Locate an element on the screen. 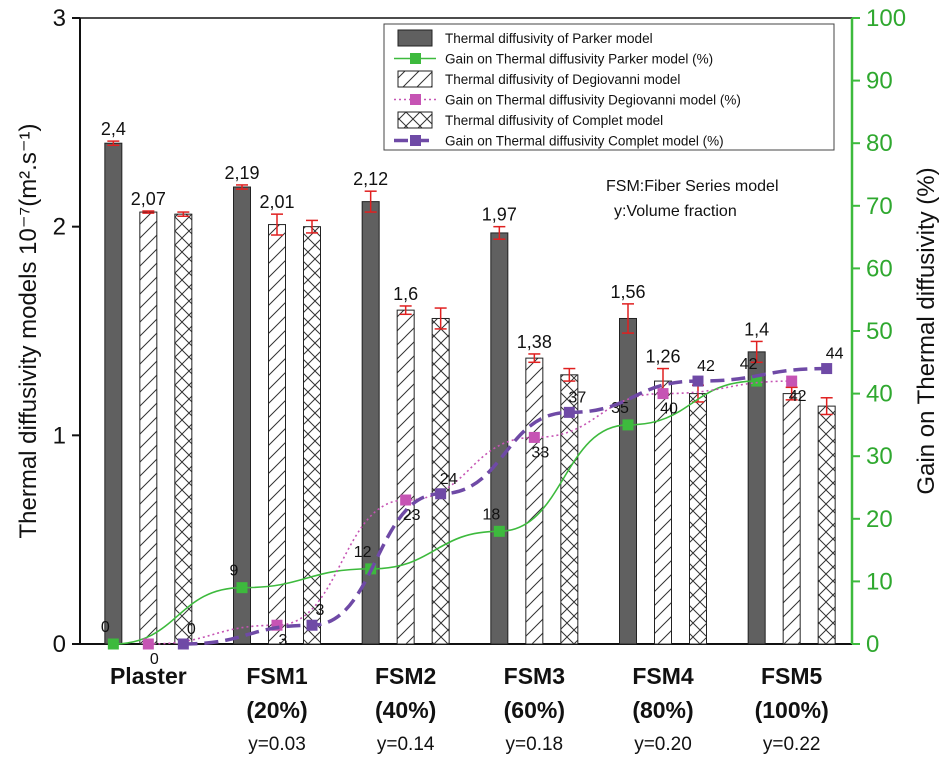 This screenshot has height=760, width=950. right-tick-label: 70 is located at coordinates (879, 206).